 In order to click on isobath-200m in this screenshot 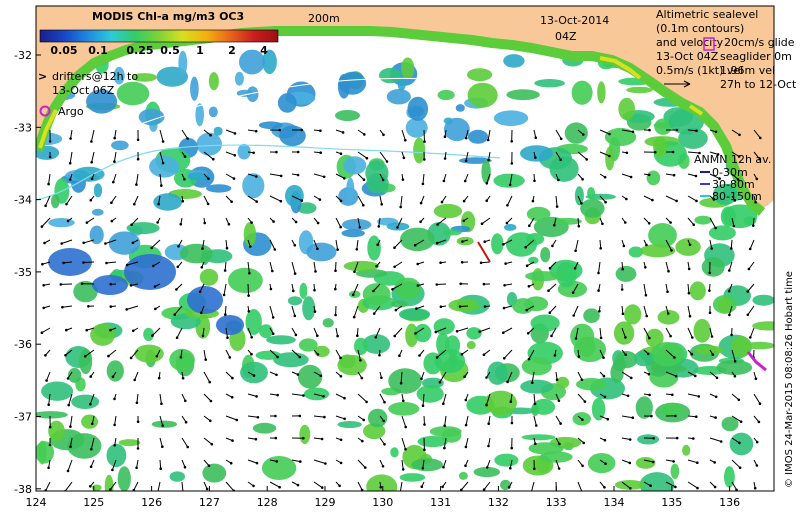, I will do `click(255, 119)`.